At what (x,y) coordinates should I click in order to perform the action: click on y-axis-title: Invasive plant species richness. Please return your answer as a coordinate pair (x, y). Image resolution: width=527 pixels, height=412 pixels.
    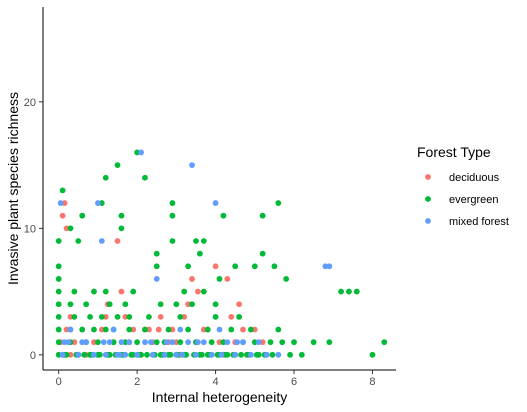
    Looking at the image, I should click on (13, 188).